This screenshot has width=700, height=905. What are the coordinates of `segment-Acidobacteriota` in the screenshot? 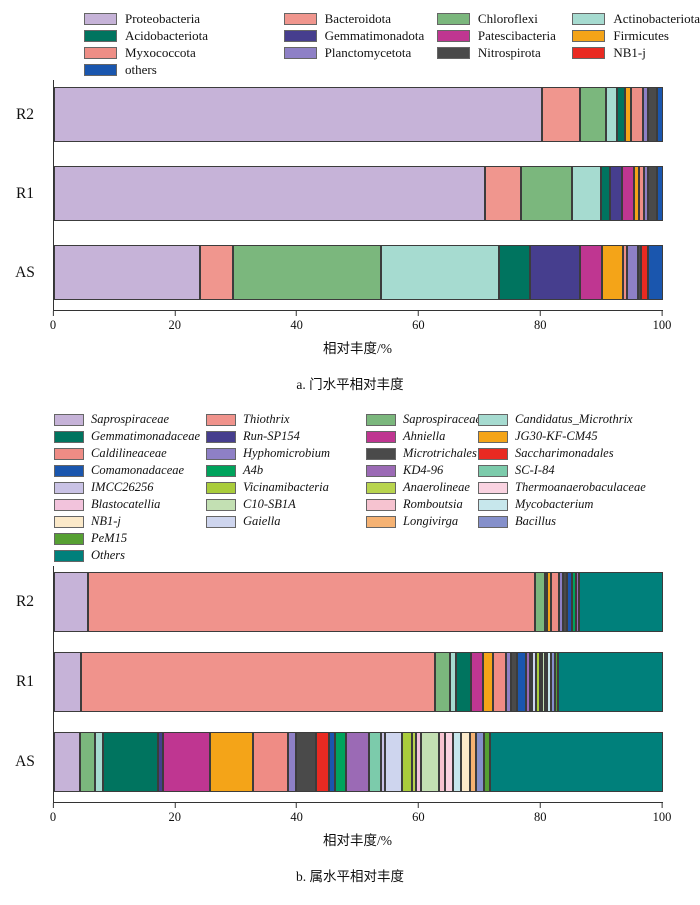 It's located at (514, 272).